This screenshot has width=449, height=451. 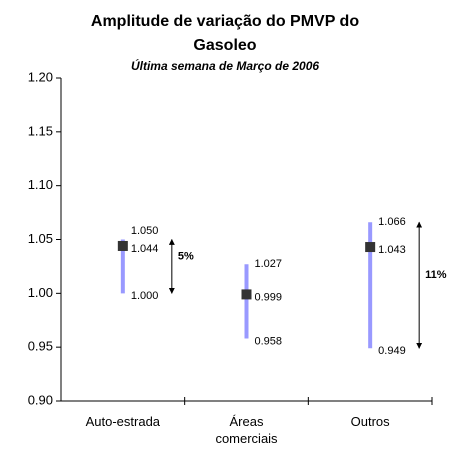 What do you see at coordinates (392, 250) in the screenshot?
I see `data-label: 1.043` at bounding box center [392, 250].